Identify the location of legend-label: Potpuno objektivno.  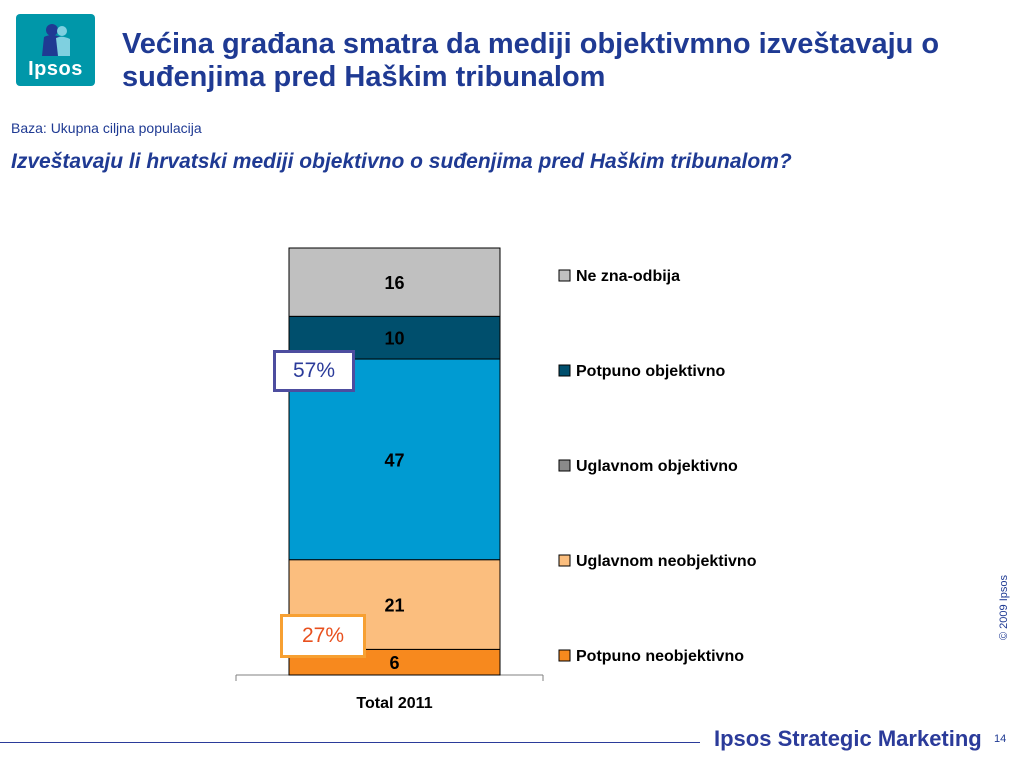
(651, 371).